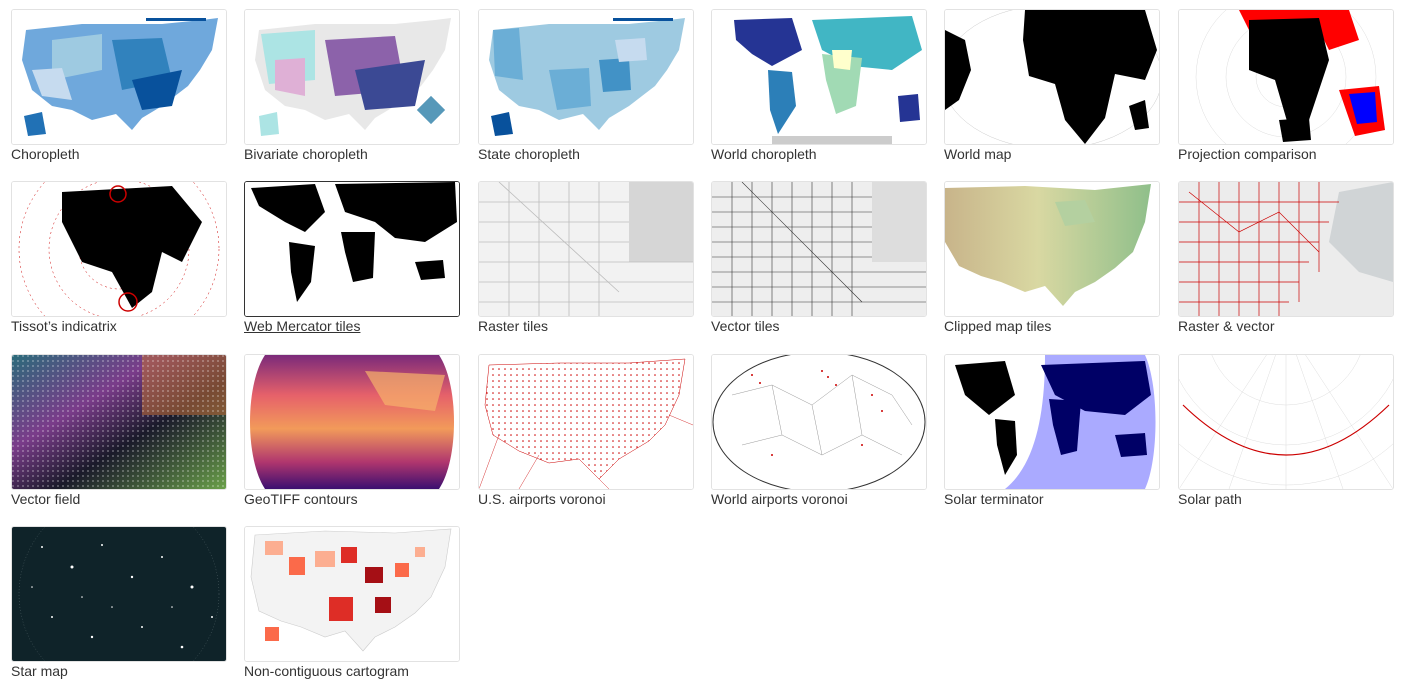  I want to click on gallery-card-tissots-indicatrix: Tissot’s indicatrix, so click(119, 265).